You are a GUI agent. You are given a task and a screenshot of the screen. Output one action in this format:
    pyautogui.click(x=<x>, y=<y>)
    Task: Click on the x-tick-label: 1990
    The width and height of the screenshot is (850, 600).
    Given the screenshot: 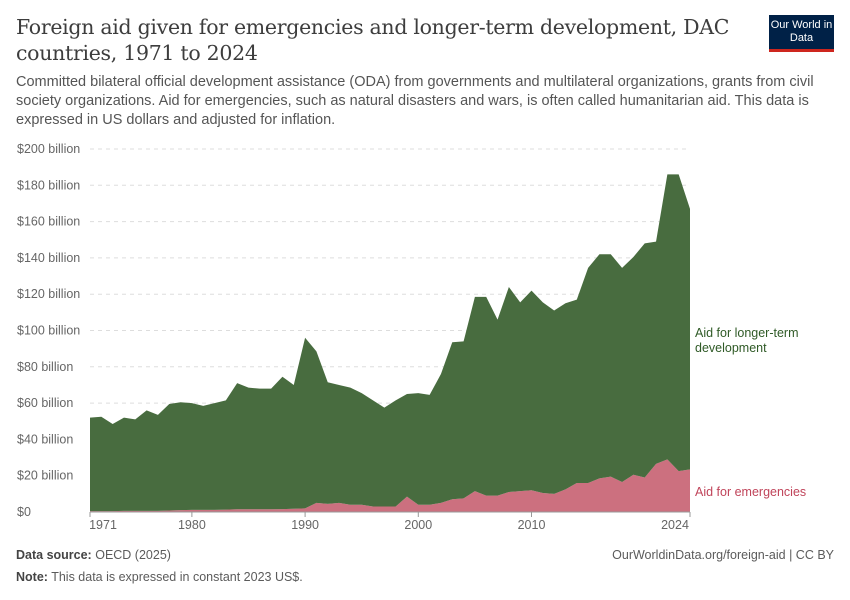 What is the action you would take?
    pyautogui.click(x=305, y=525)
    